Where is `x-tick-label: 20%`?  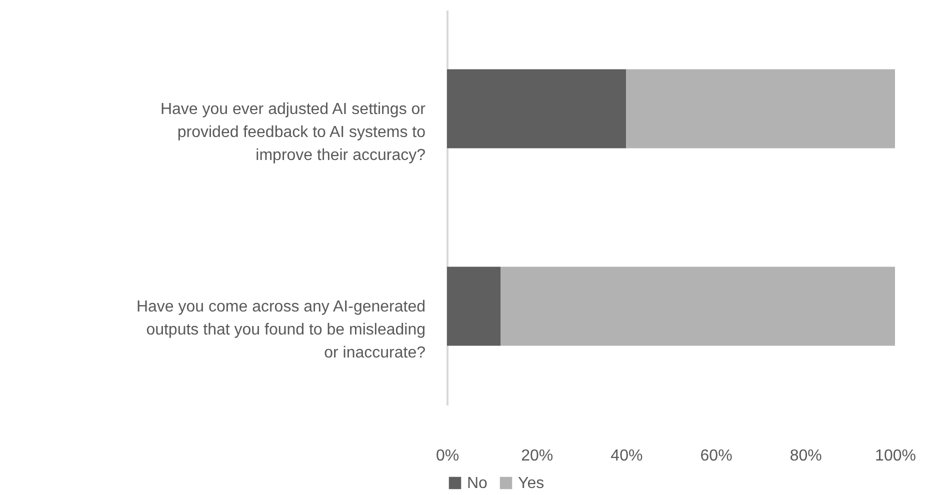
x-tick-label: 20% is located at coordinates (537, 456).